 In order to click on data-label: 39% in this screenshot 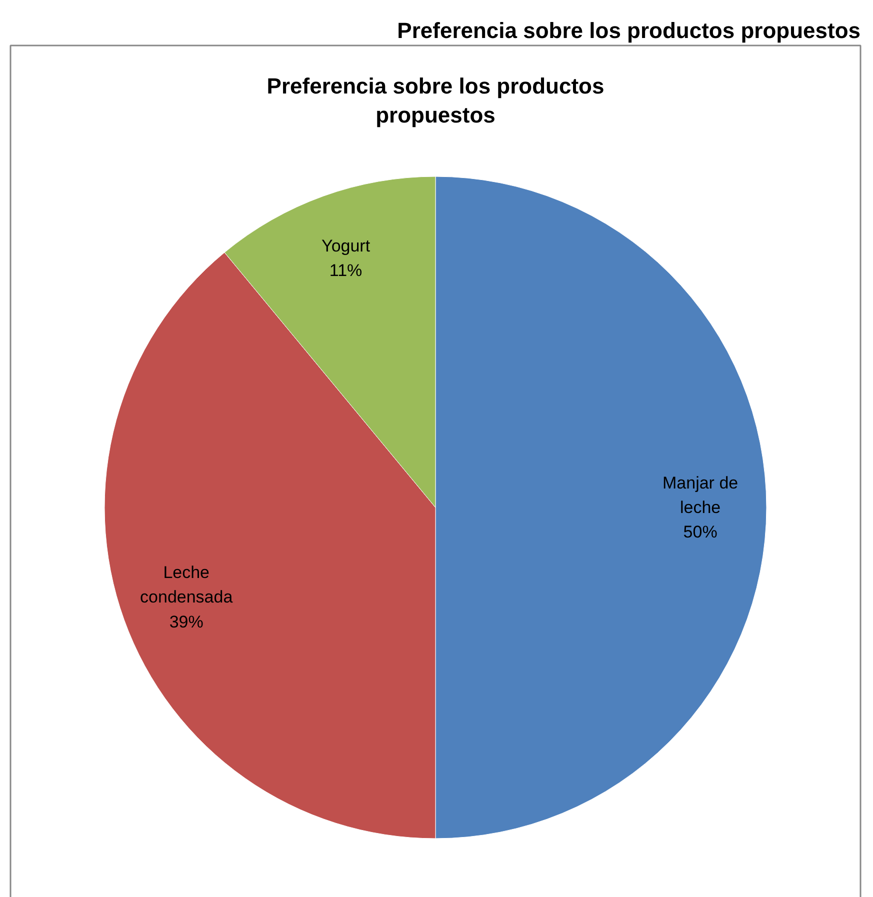, I will do `click(186, 622)`.